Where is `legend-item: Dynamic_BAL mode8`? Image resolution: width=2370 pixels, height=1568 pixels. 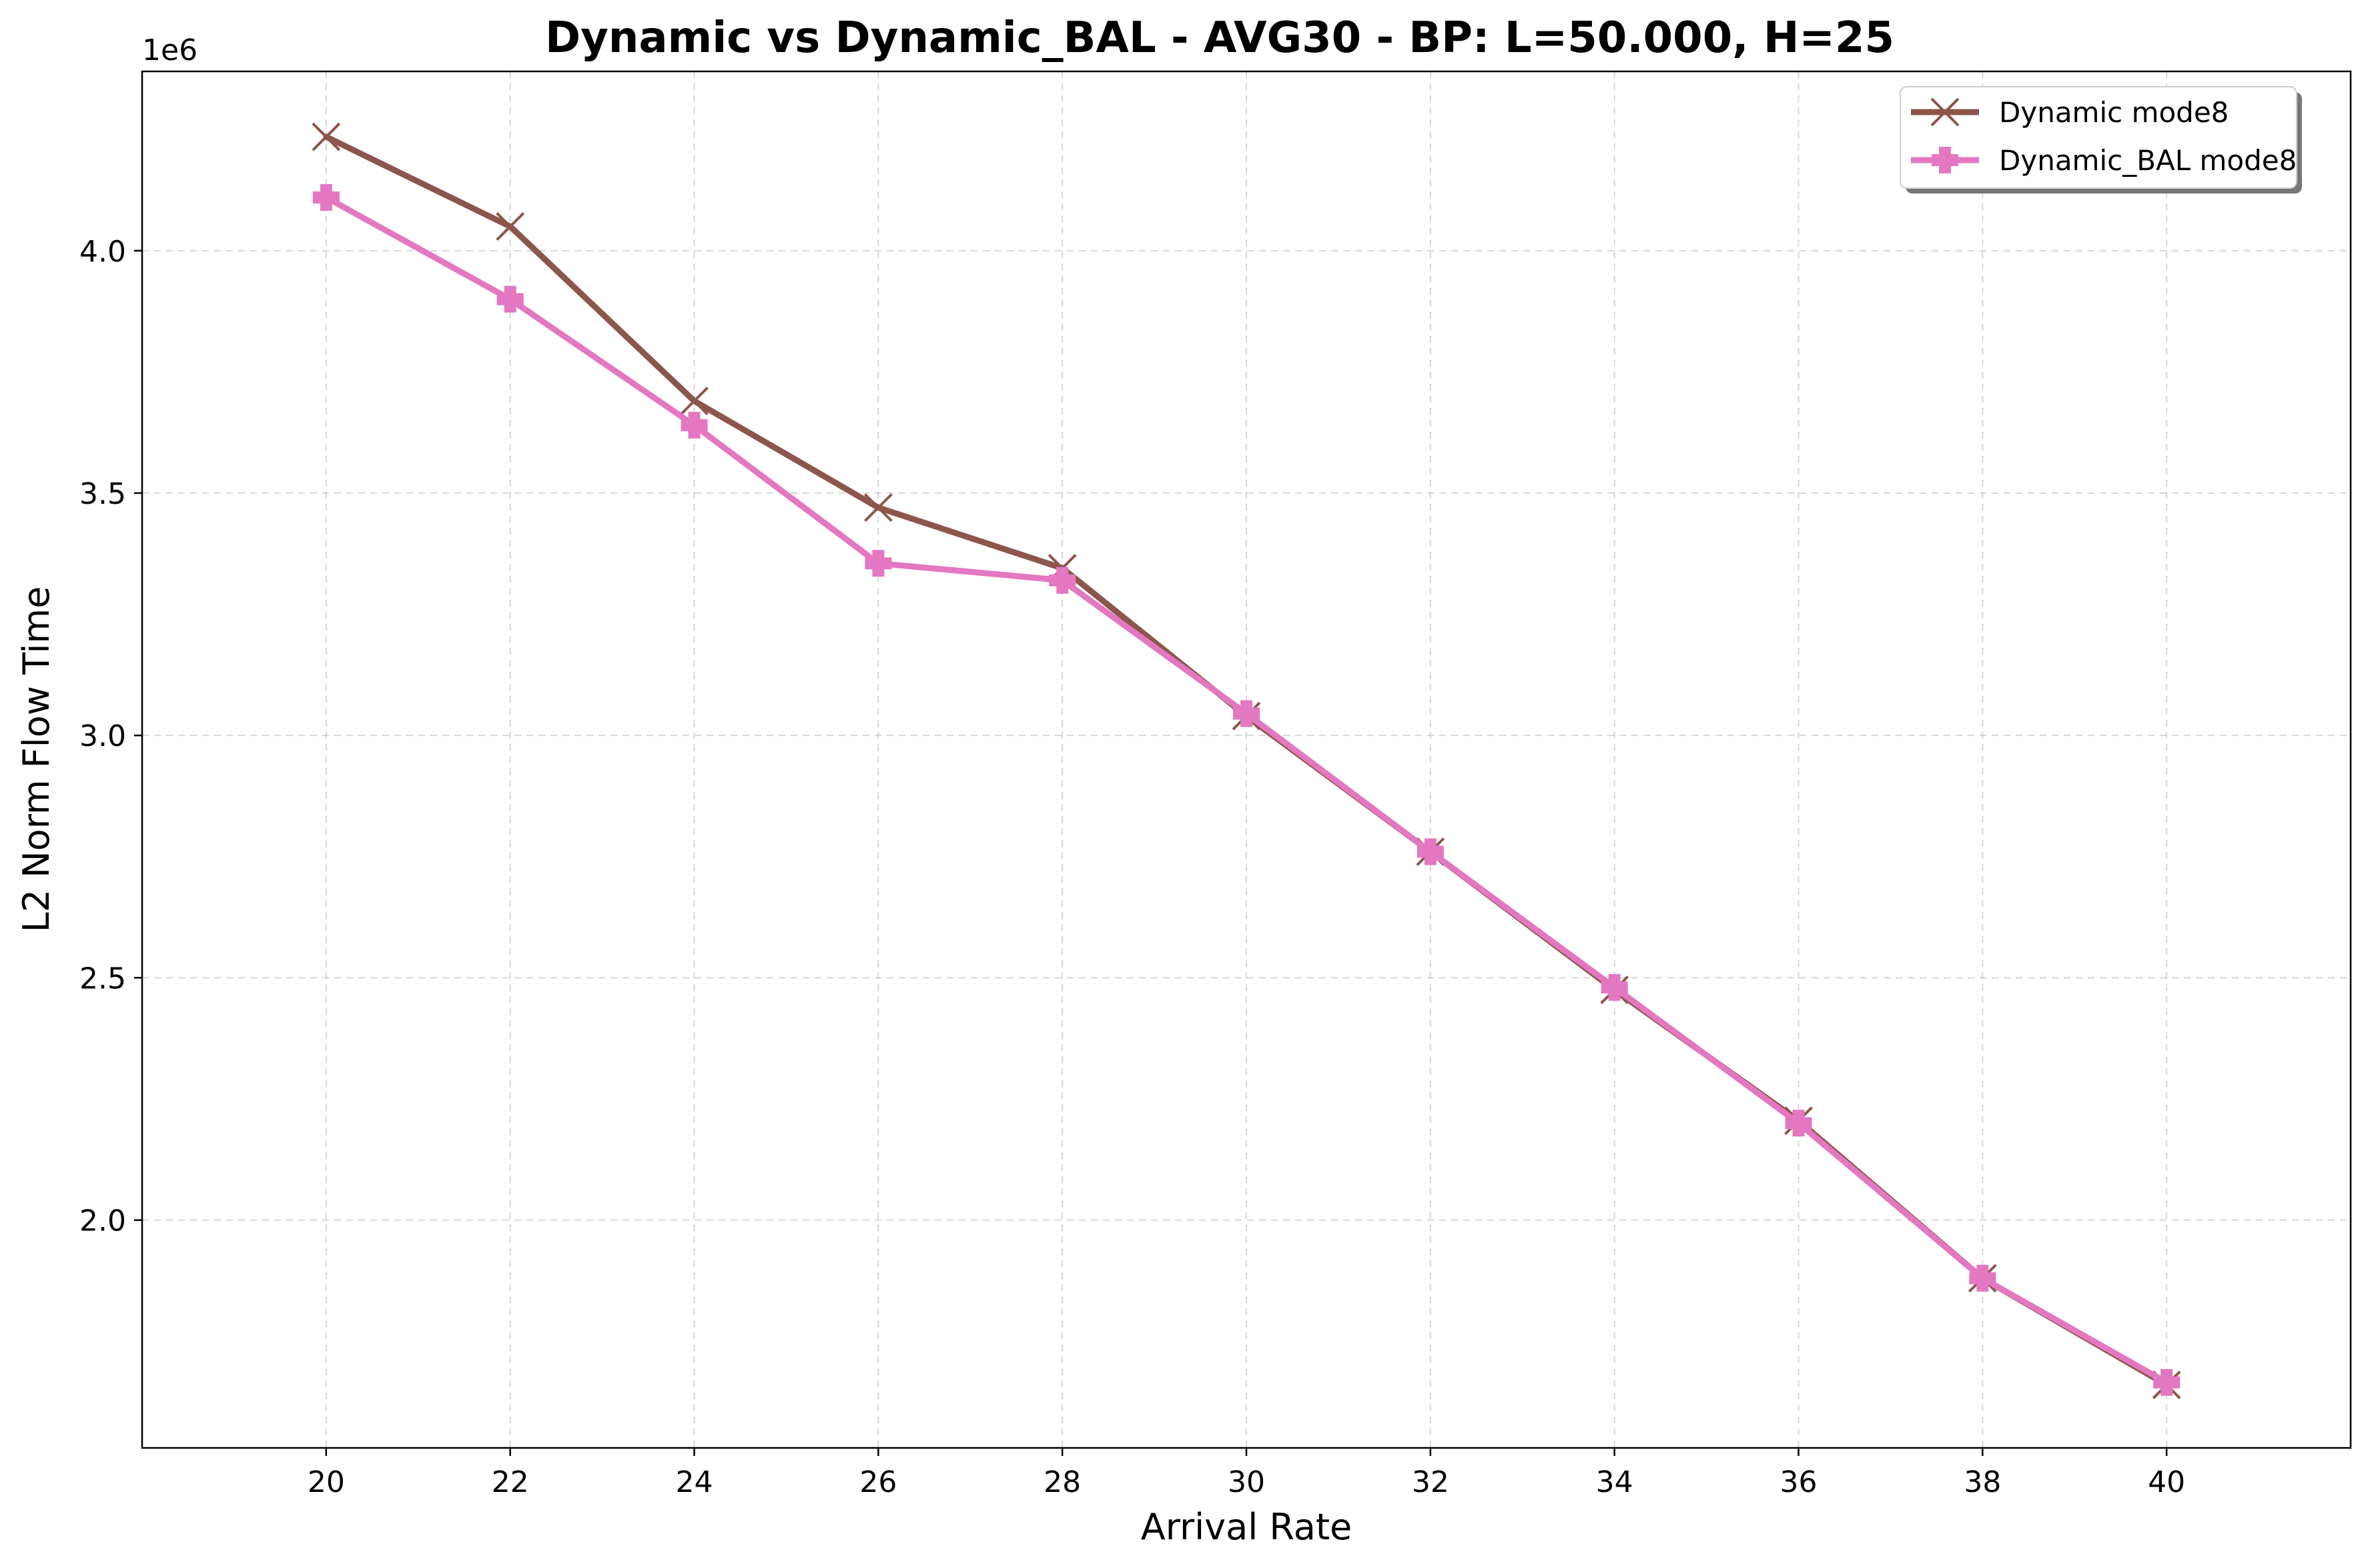
legend-item: Dynamic_BAL mode8 is located at coordinates (2104, 161).